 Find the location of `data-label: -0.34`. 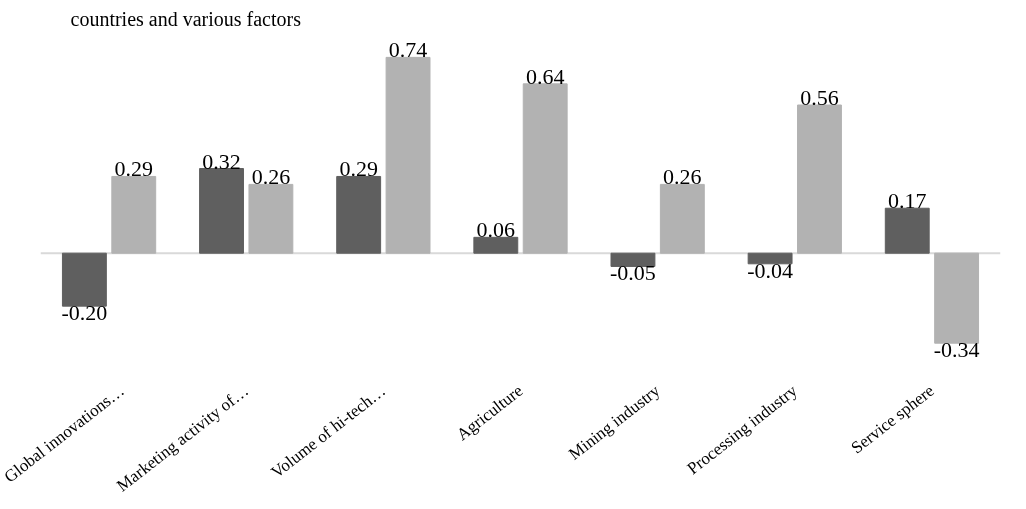

data-label: -0.34 is located at coordinates (956, 350).